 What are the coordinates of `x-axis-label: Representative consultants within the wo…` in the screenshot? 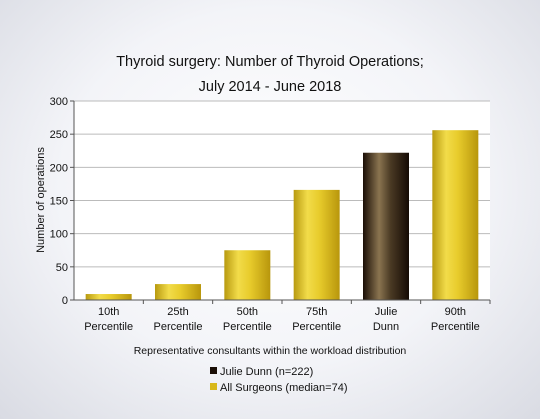 It's located at (270, 351).